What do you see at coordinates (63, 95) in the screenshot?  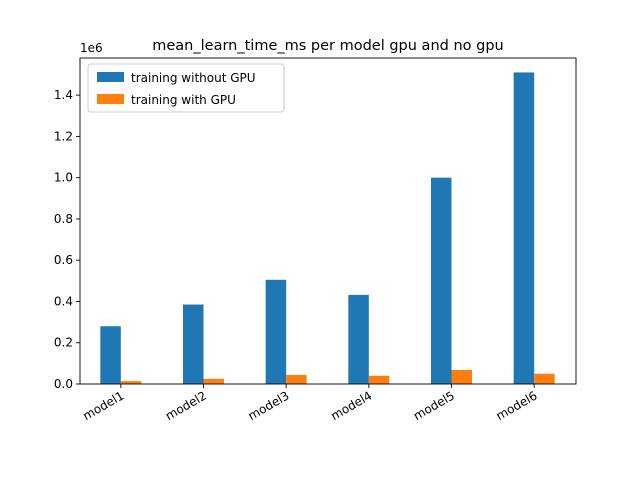 I see `y-tick-label: 1.4` at bounding box center [63, 95].